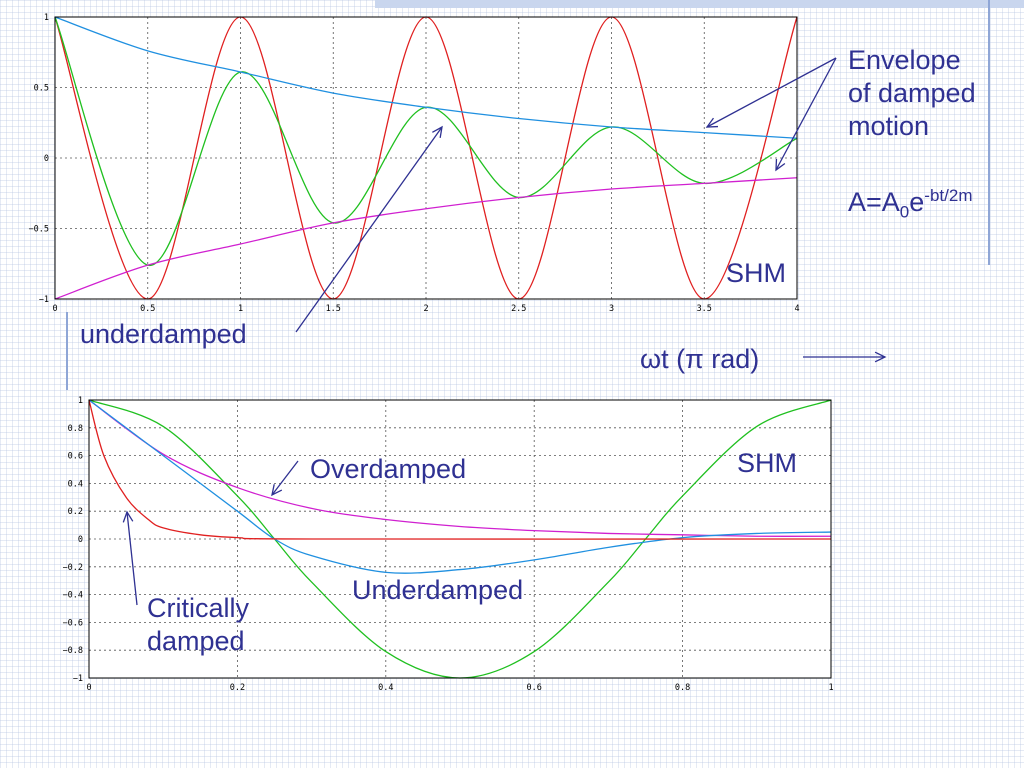 This screenshot has height=768, width=1024. What do you see at coordinates (806, 114) in the screenshot?
I see `envelope-arrow-lower` at bounding box center [806, 114].